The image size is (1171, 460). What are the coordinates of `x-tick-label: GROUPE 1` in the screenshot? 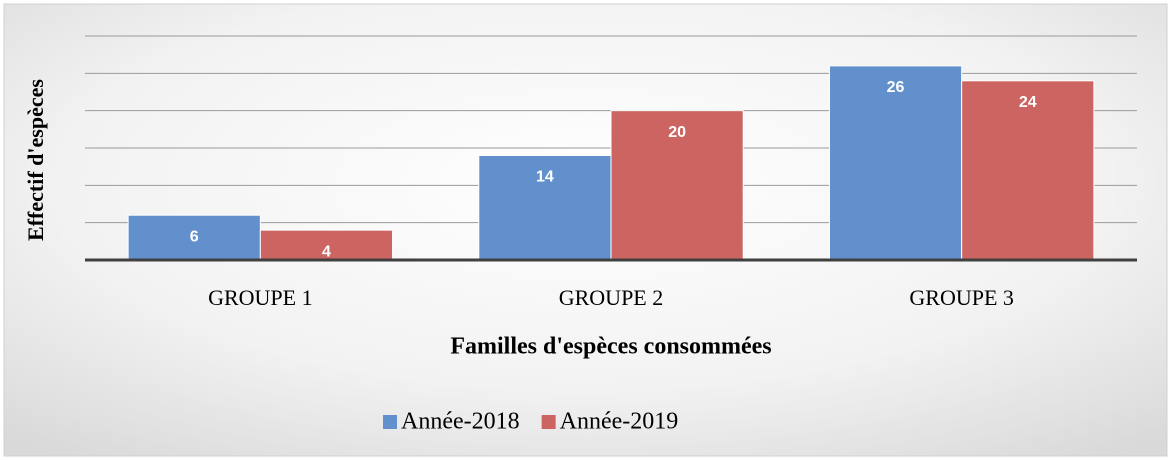 It's located at (260, 297).